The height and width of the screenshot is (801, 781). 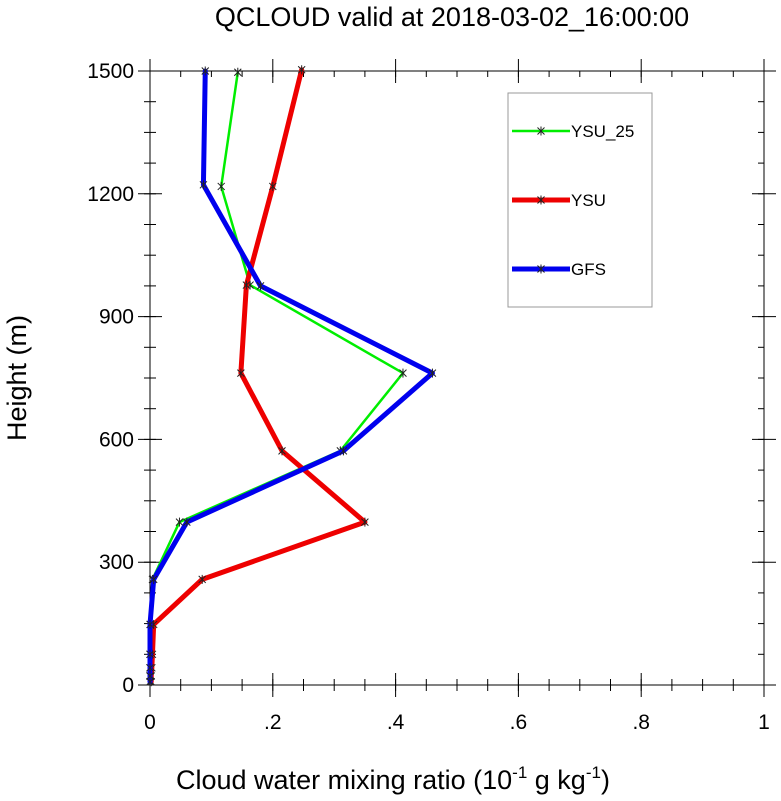 I want to click on legend-item-ysu: YSU, so click(x=559, y=200).